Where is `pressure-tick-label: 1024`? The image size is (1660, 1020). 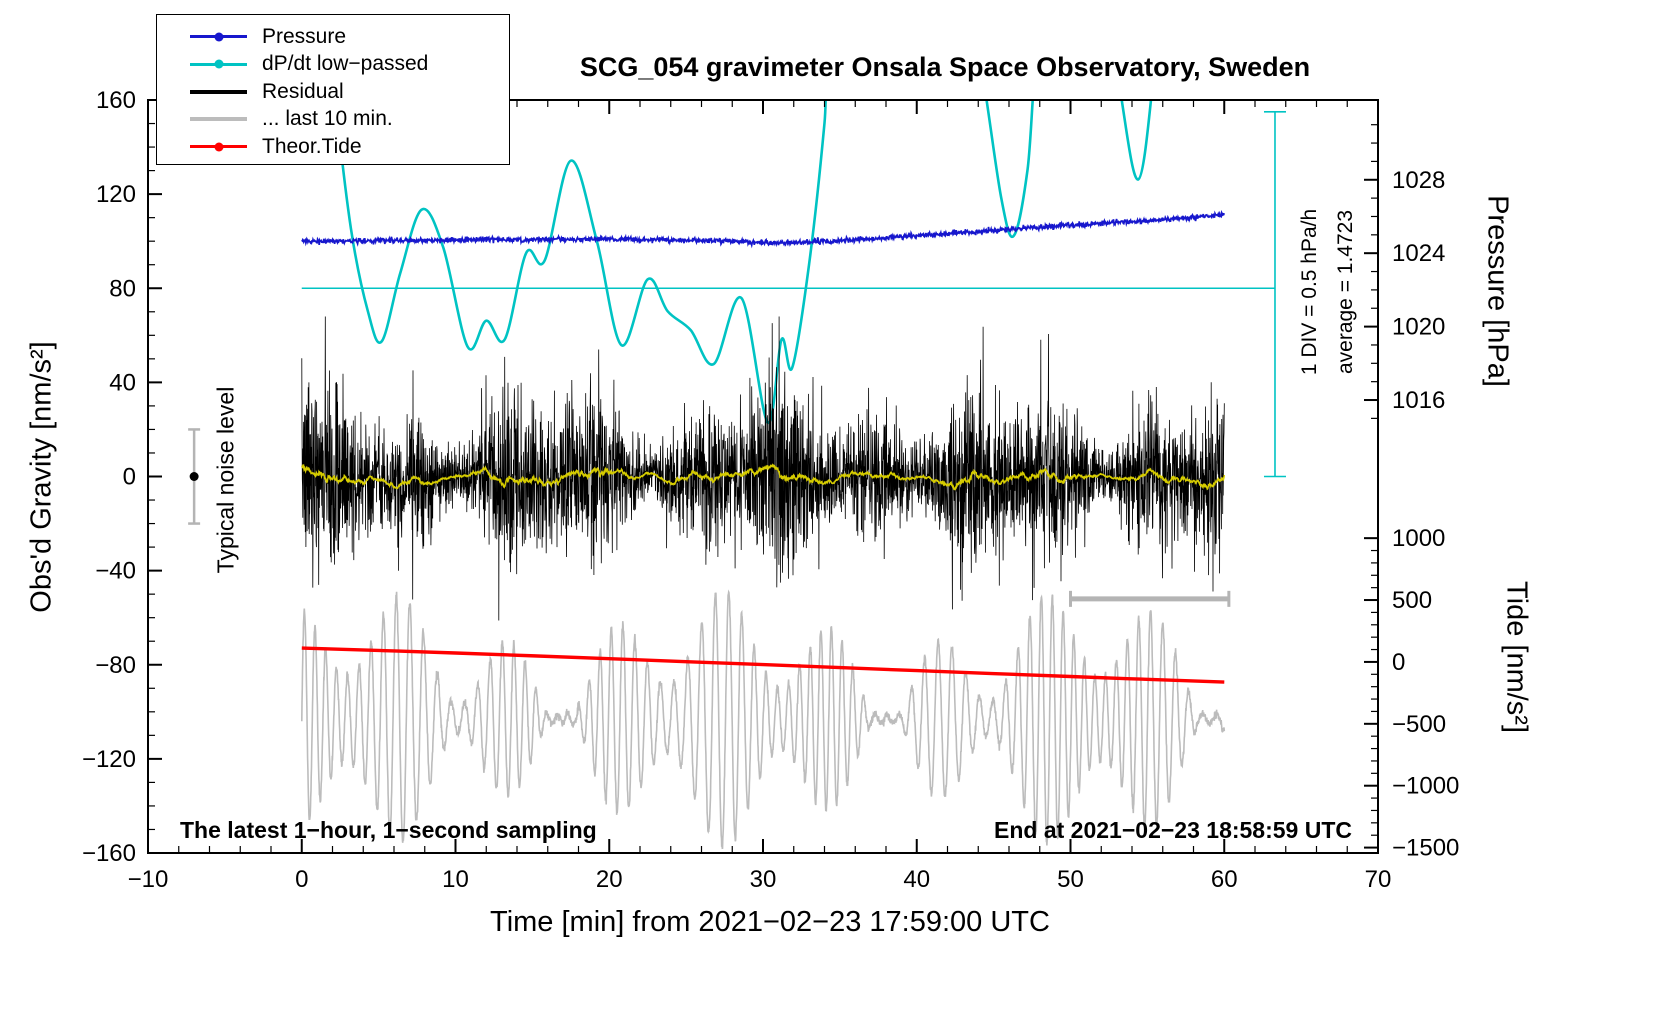
pressure-tick-label: 1024 is located at coordinates (1418, 253).